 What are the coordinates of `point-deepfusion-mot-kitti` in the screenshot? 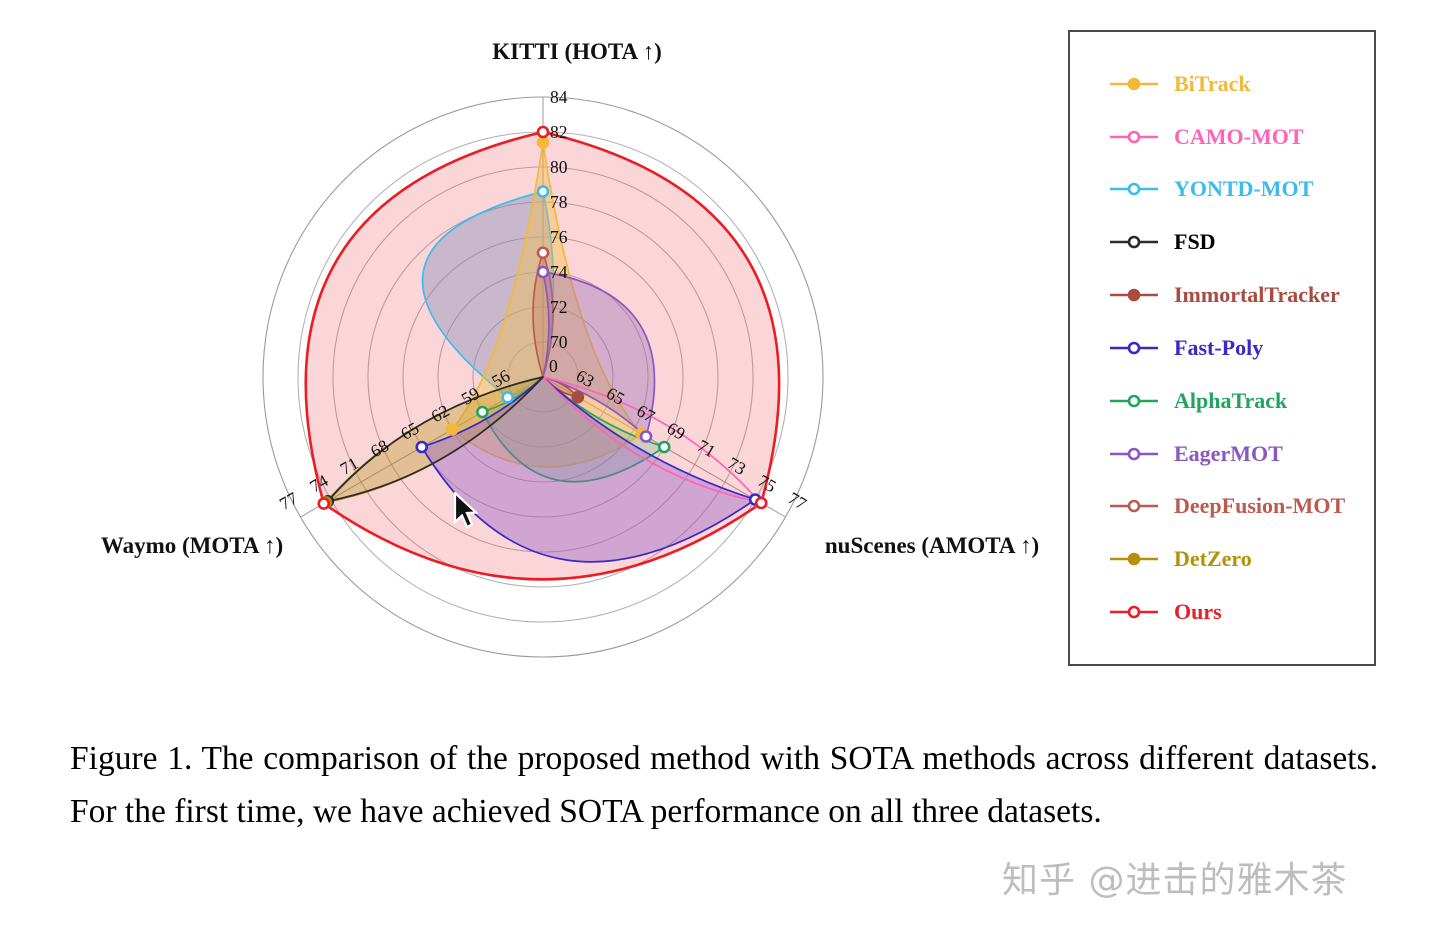 It's located at (543, 253).